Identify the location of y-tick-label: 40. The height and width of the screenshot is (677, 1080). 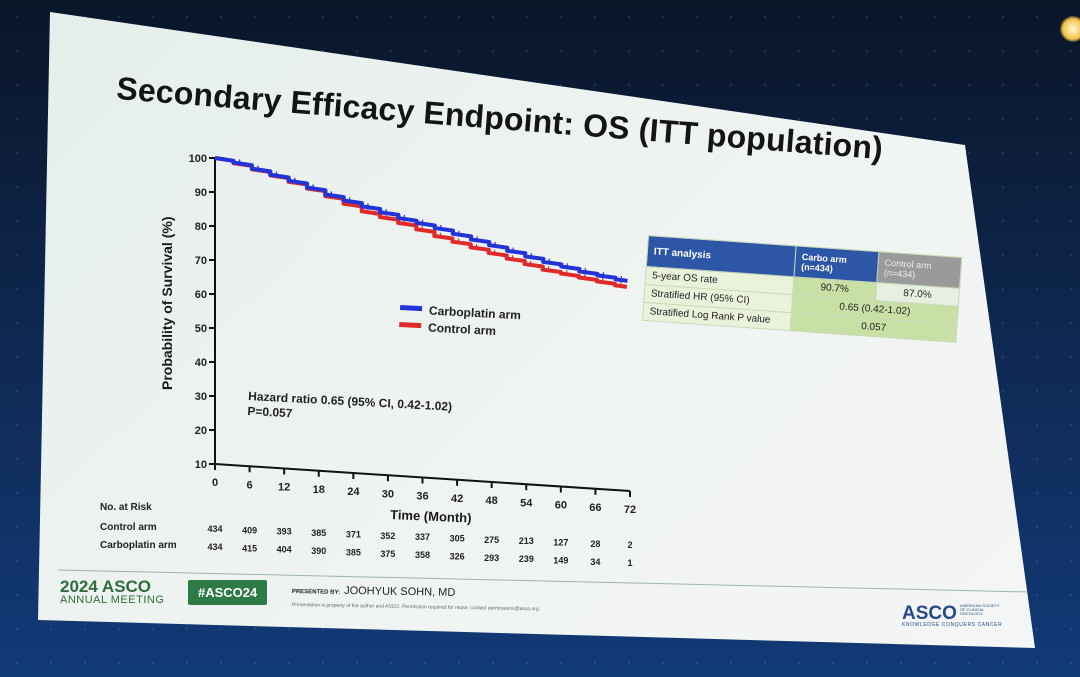
(201, 363).